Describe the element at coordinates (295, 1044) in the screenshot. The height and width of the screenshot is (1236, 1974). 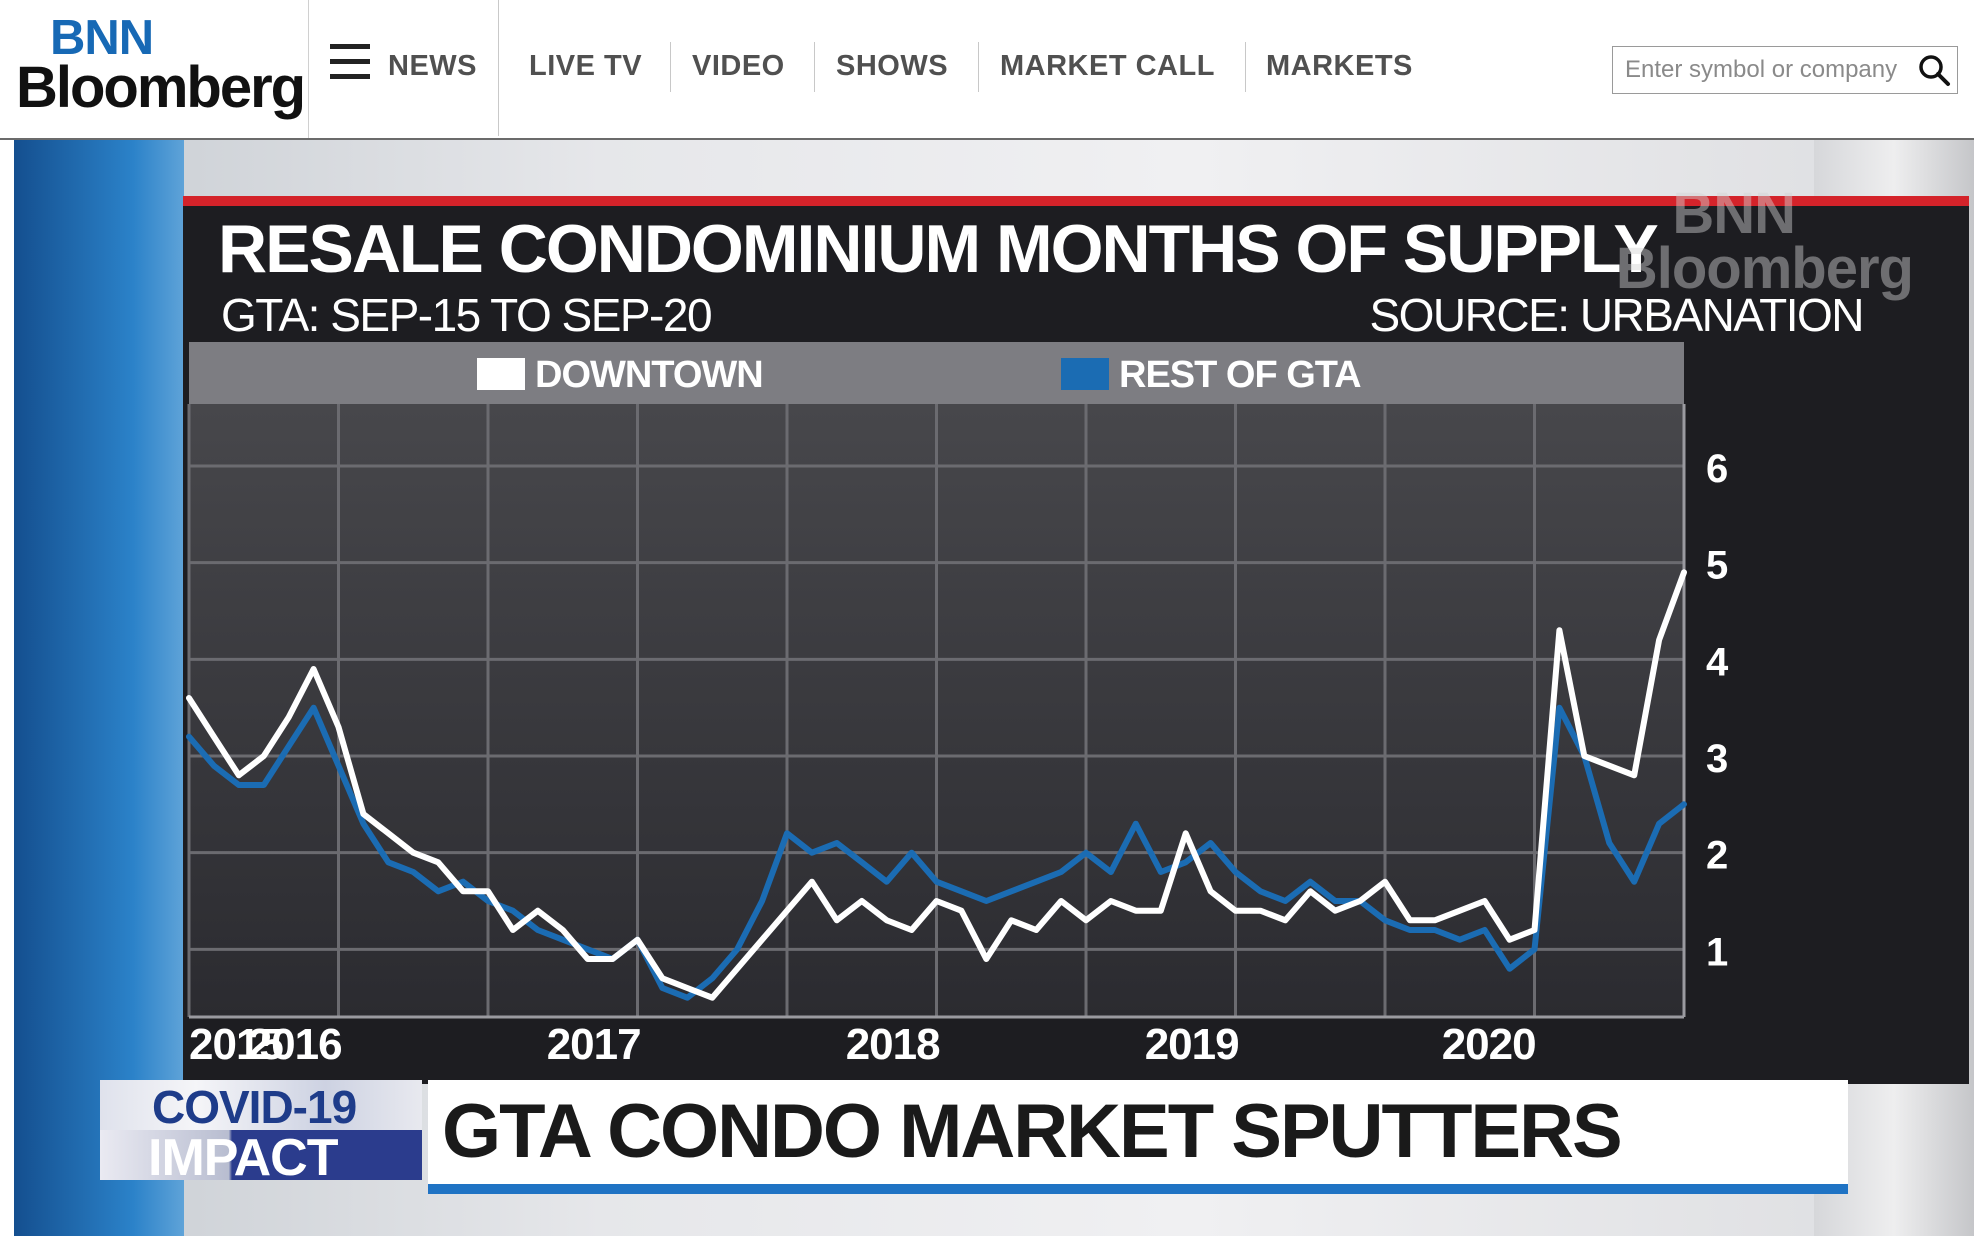
I see `x-tick-label: 2016` at that location.